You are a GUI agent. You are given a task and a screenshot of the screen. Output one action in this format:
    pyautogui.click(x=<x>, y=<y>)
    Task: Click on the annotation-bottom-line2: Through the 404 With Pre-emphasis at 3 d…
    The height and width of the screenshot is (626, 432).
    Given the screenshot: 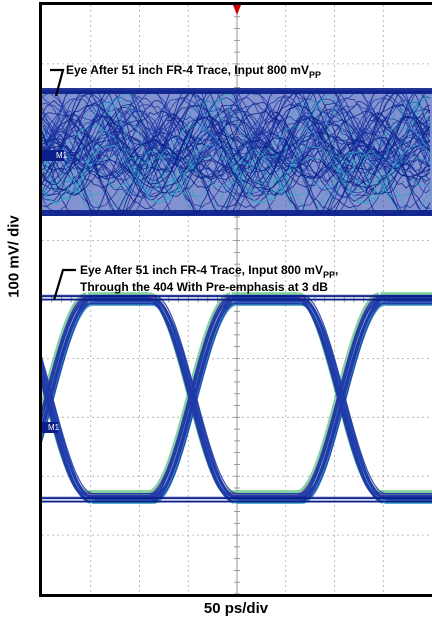 What is the action you would take?
    pyautogui.click(x=204, y=287)
    